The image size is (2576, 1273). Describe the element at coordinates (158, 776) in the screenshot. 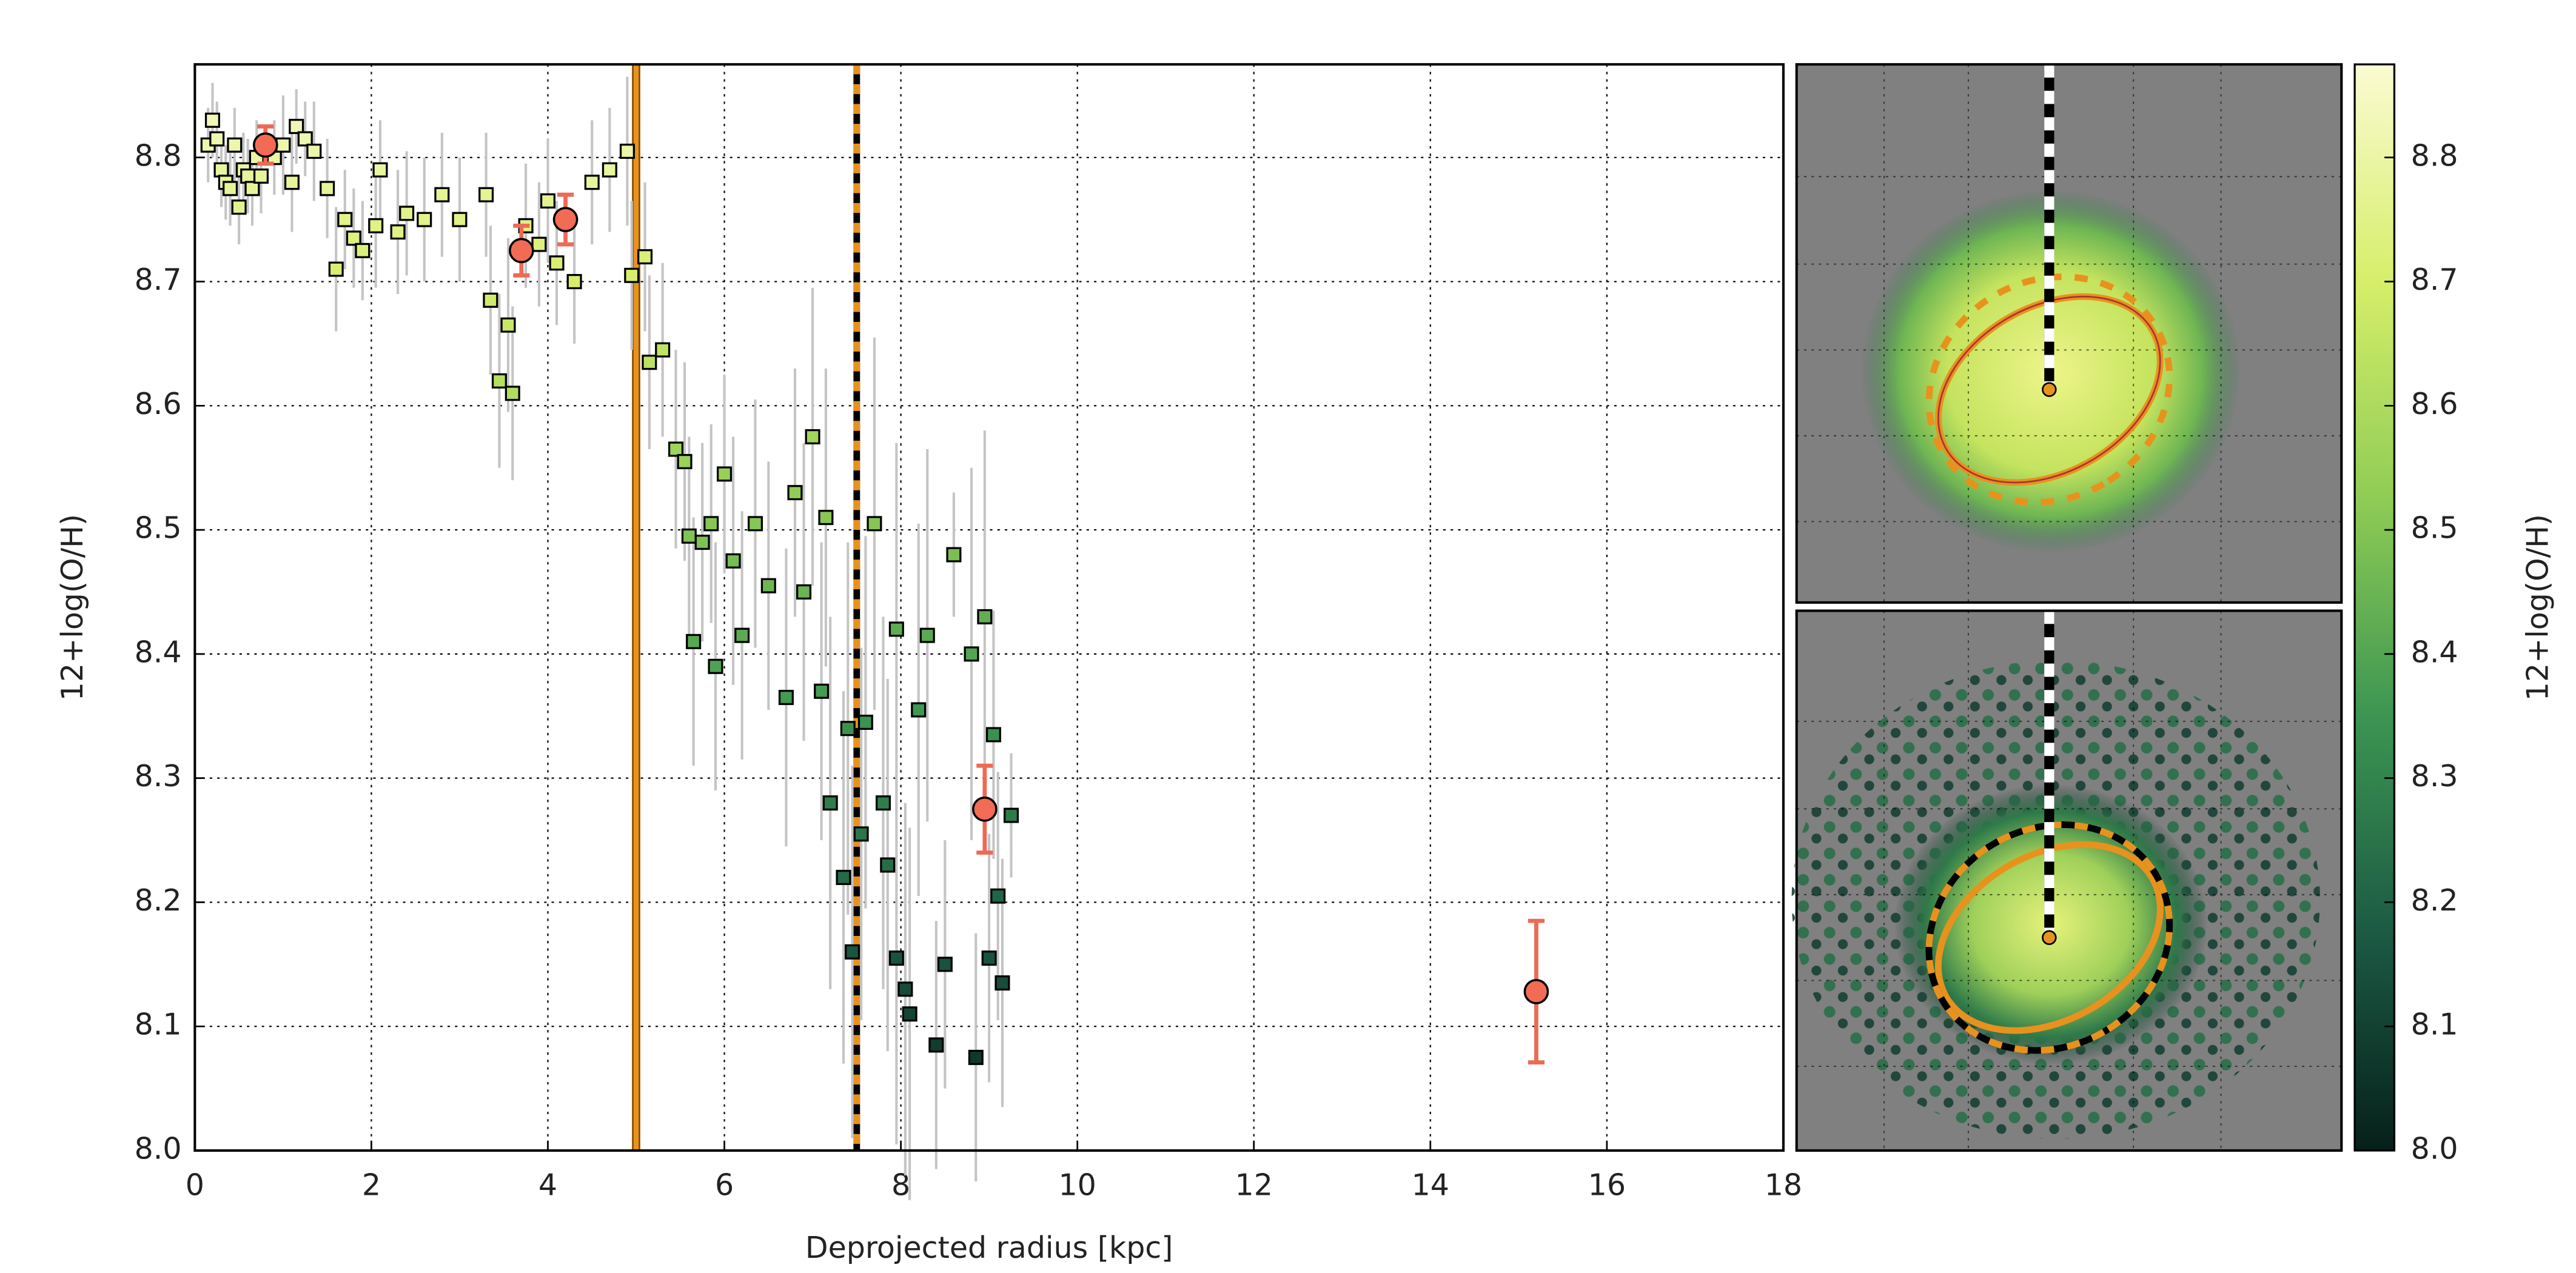

I see `y-tick-label: 8.3` at that location.